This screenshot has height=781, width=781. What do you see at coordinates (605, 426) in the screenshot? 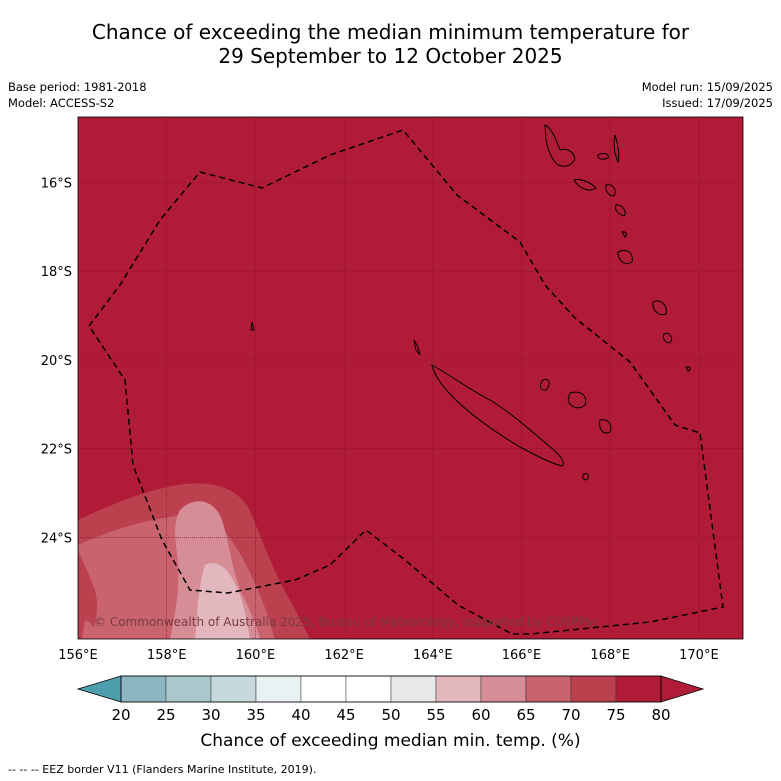
I see `mare-island` at bounding box center [605, 426].